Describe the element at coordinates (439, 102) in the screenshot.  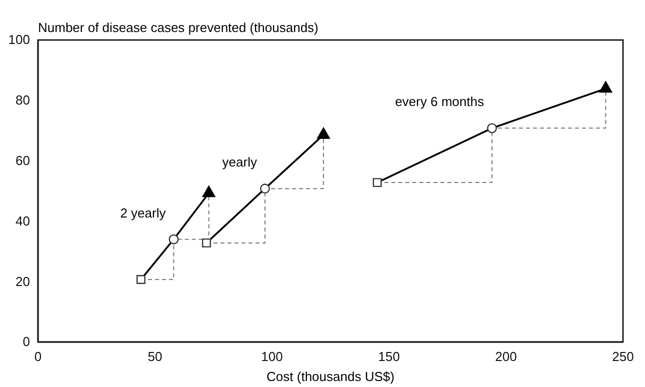
I see `series-label: every 6 months` at that location.